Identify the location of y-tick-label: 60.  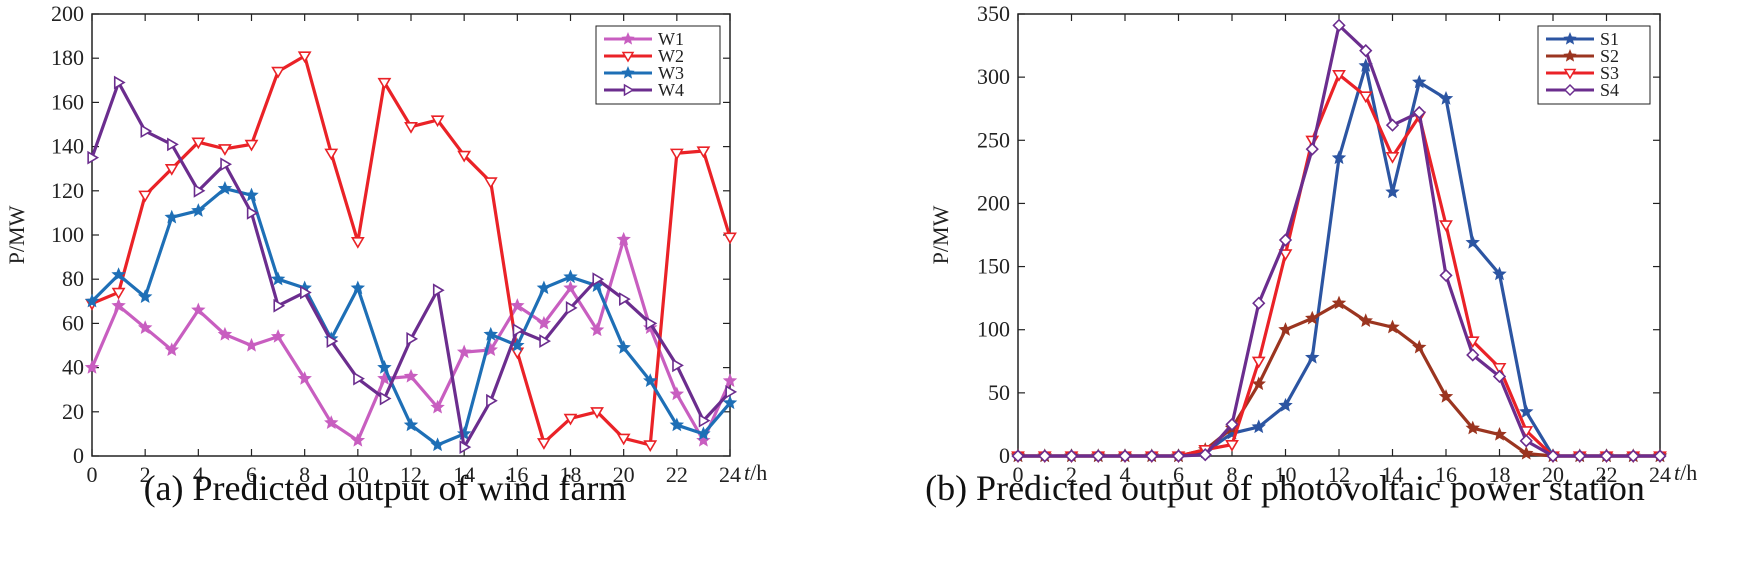
(73, 322).